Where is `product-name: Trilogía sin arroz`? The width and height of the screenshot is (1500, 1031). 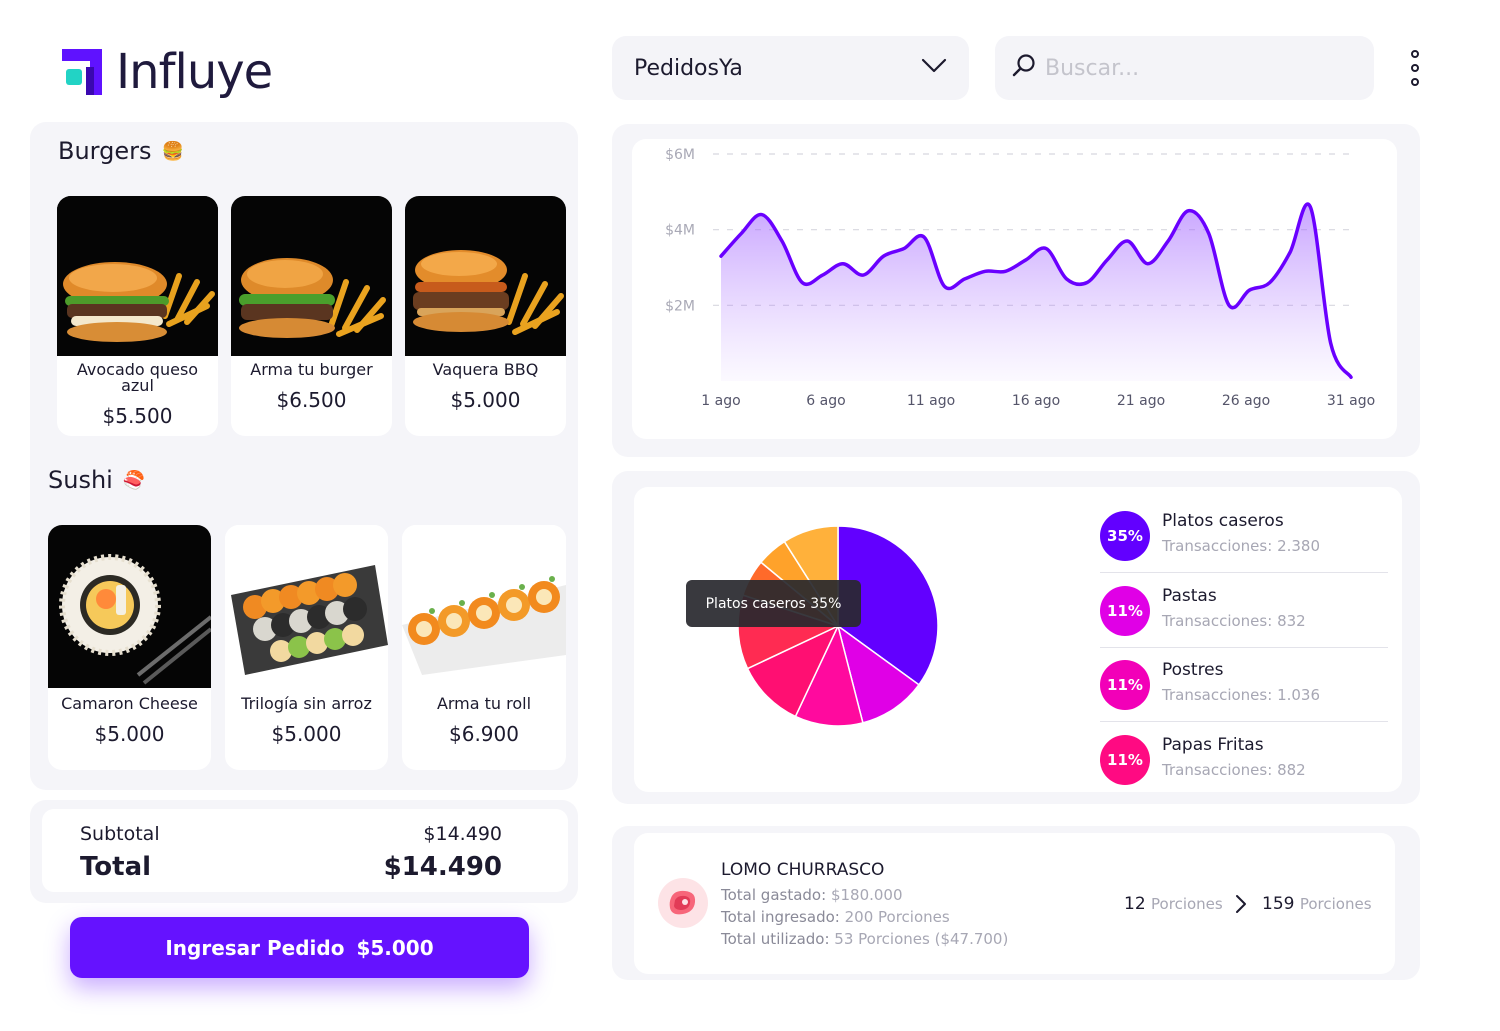
product-name: Trilogía sin arroz is located at coordinates (306, 703).